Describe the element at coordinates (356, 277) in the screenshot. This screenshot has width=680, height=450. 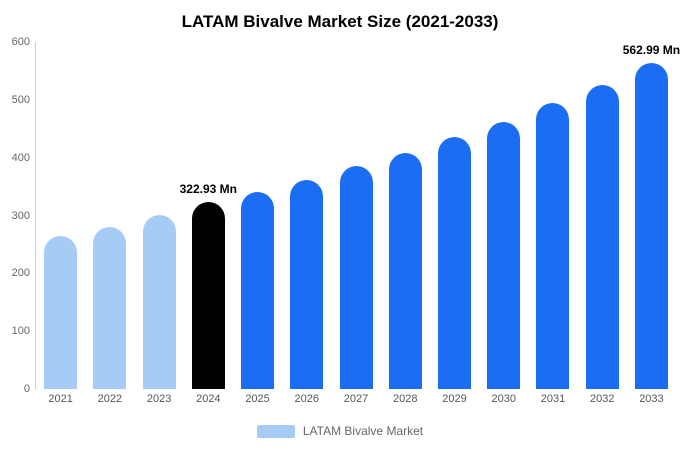
I see `bar-2027` at that location.